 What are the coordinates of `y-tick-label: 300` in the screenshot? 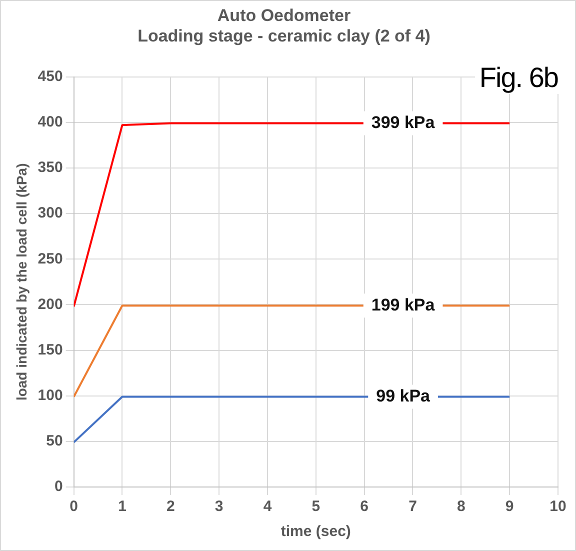 It's located at (50, 213).